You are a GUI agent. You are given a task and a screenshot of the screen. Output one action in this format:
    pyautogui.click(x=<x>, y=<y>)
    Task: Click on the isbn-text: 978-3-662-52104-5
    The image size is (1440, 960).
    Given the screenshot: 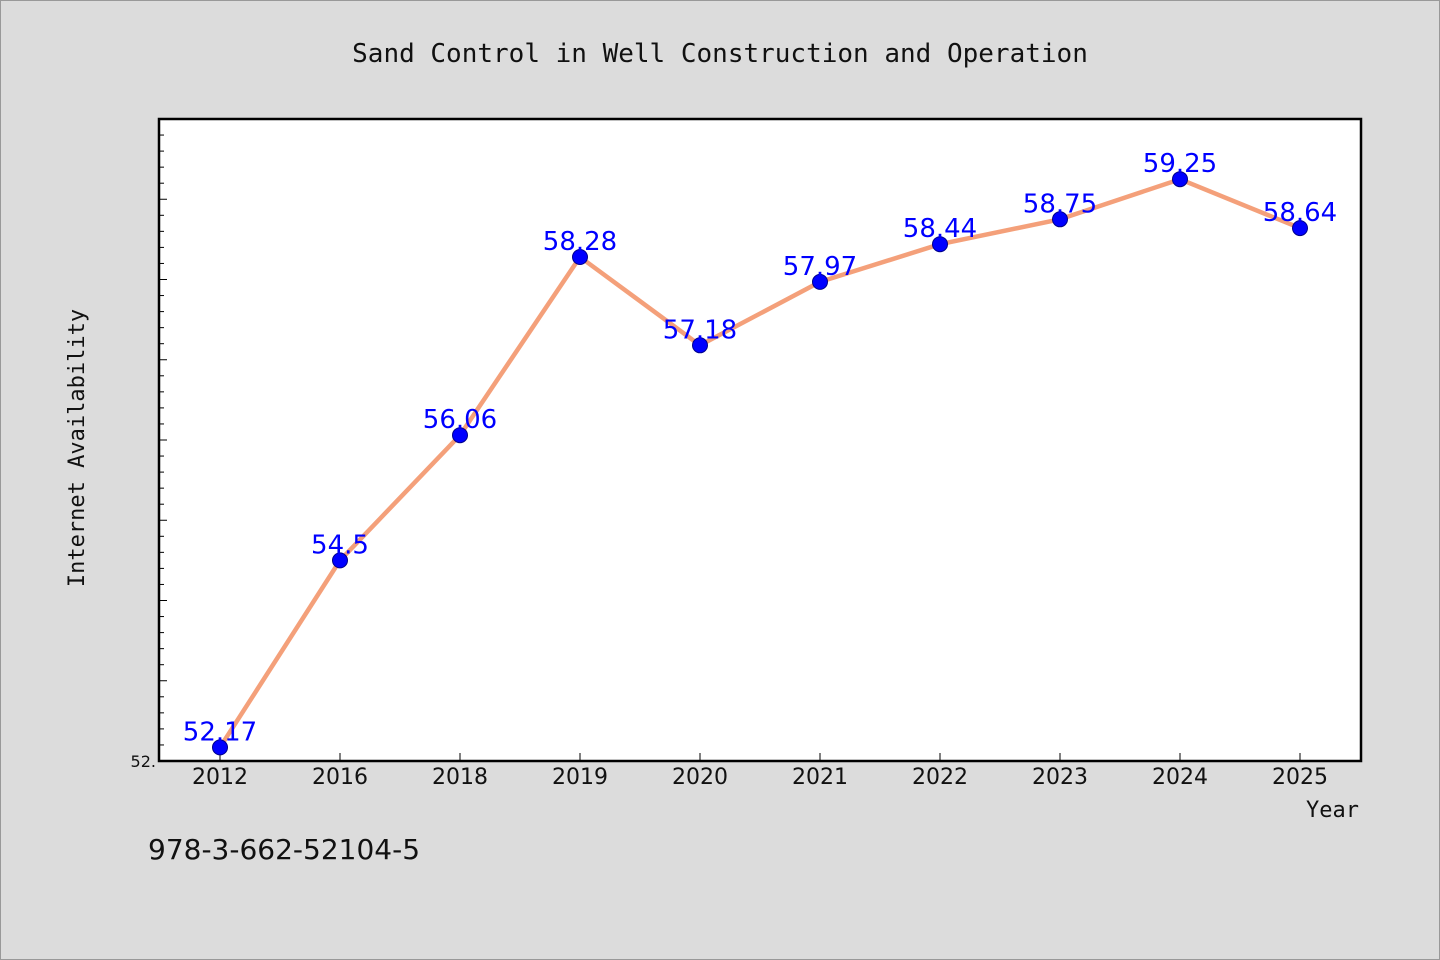 What is the action you would take?
    pyautogui.click(x=284, y=849)
    